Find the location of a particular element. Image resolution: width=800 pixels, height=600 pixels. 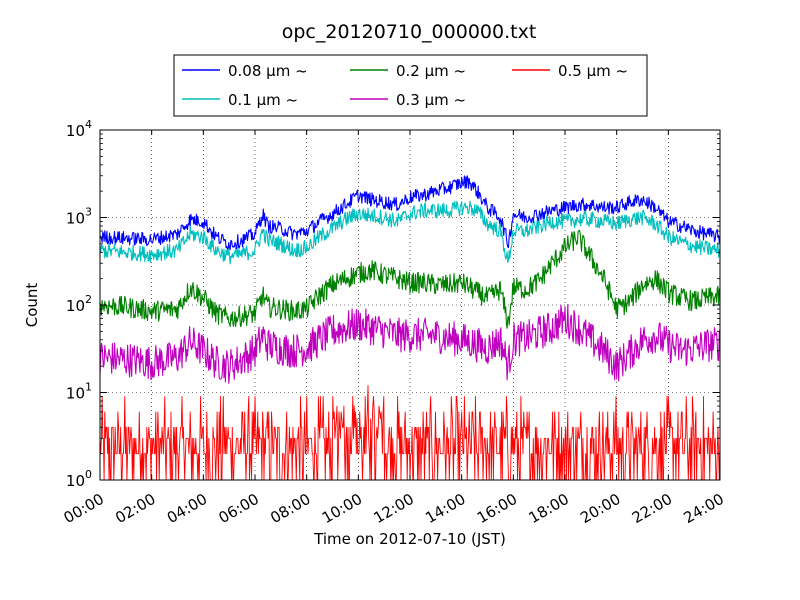

x-tick-label: 06:00 is located at coordinates (239, 508).